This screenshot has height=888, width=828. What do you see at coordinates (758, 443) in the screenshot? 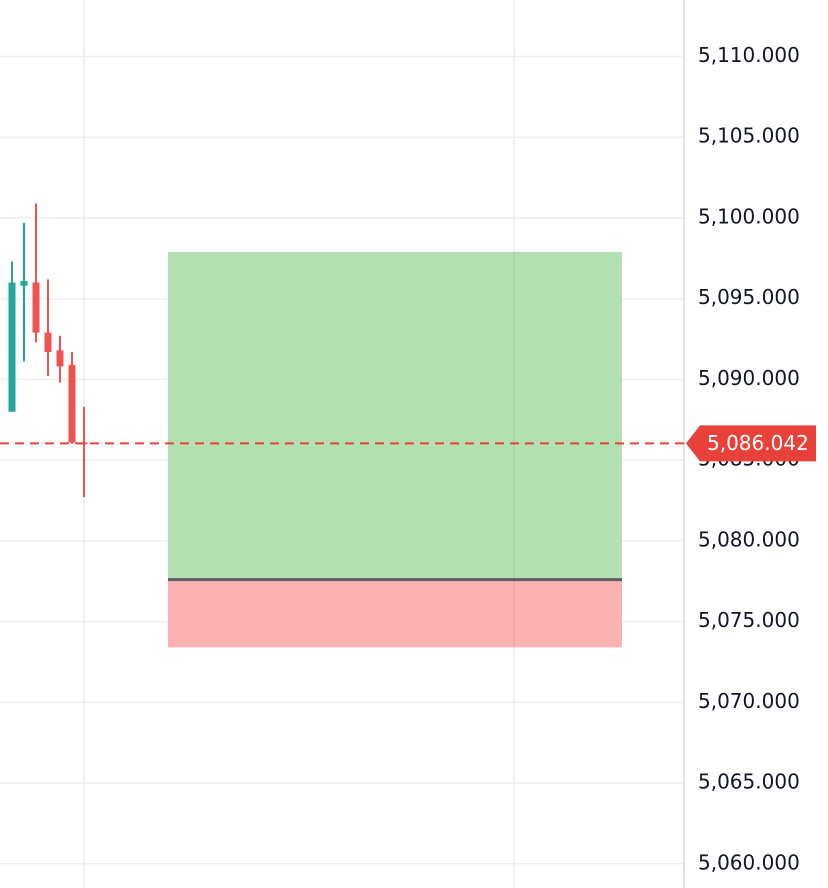
I see `last-price-label: 5,086.042` at bounding box center [758, 443].